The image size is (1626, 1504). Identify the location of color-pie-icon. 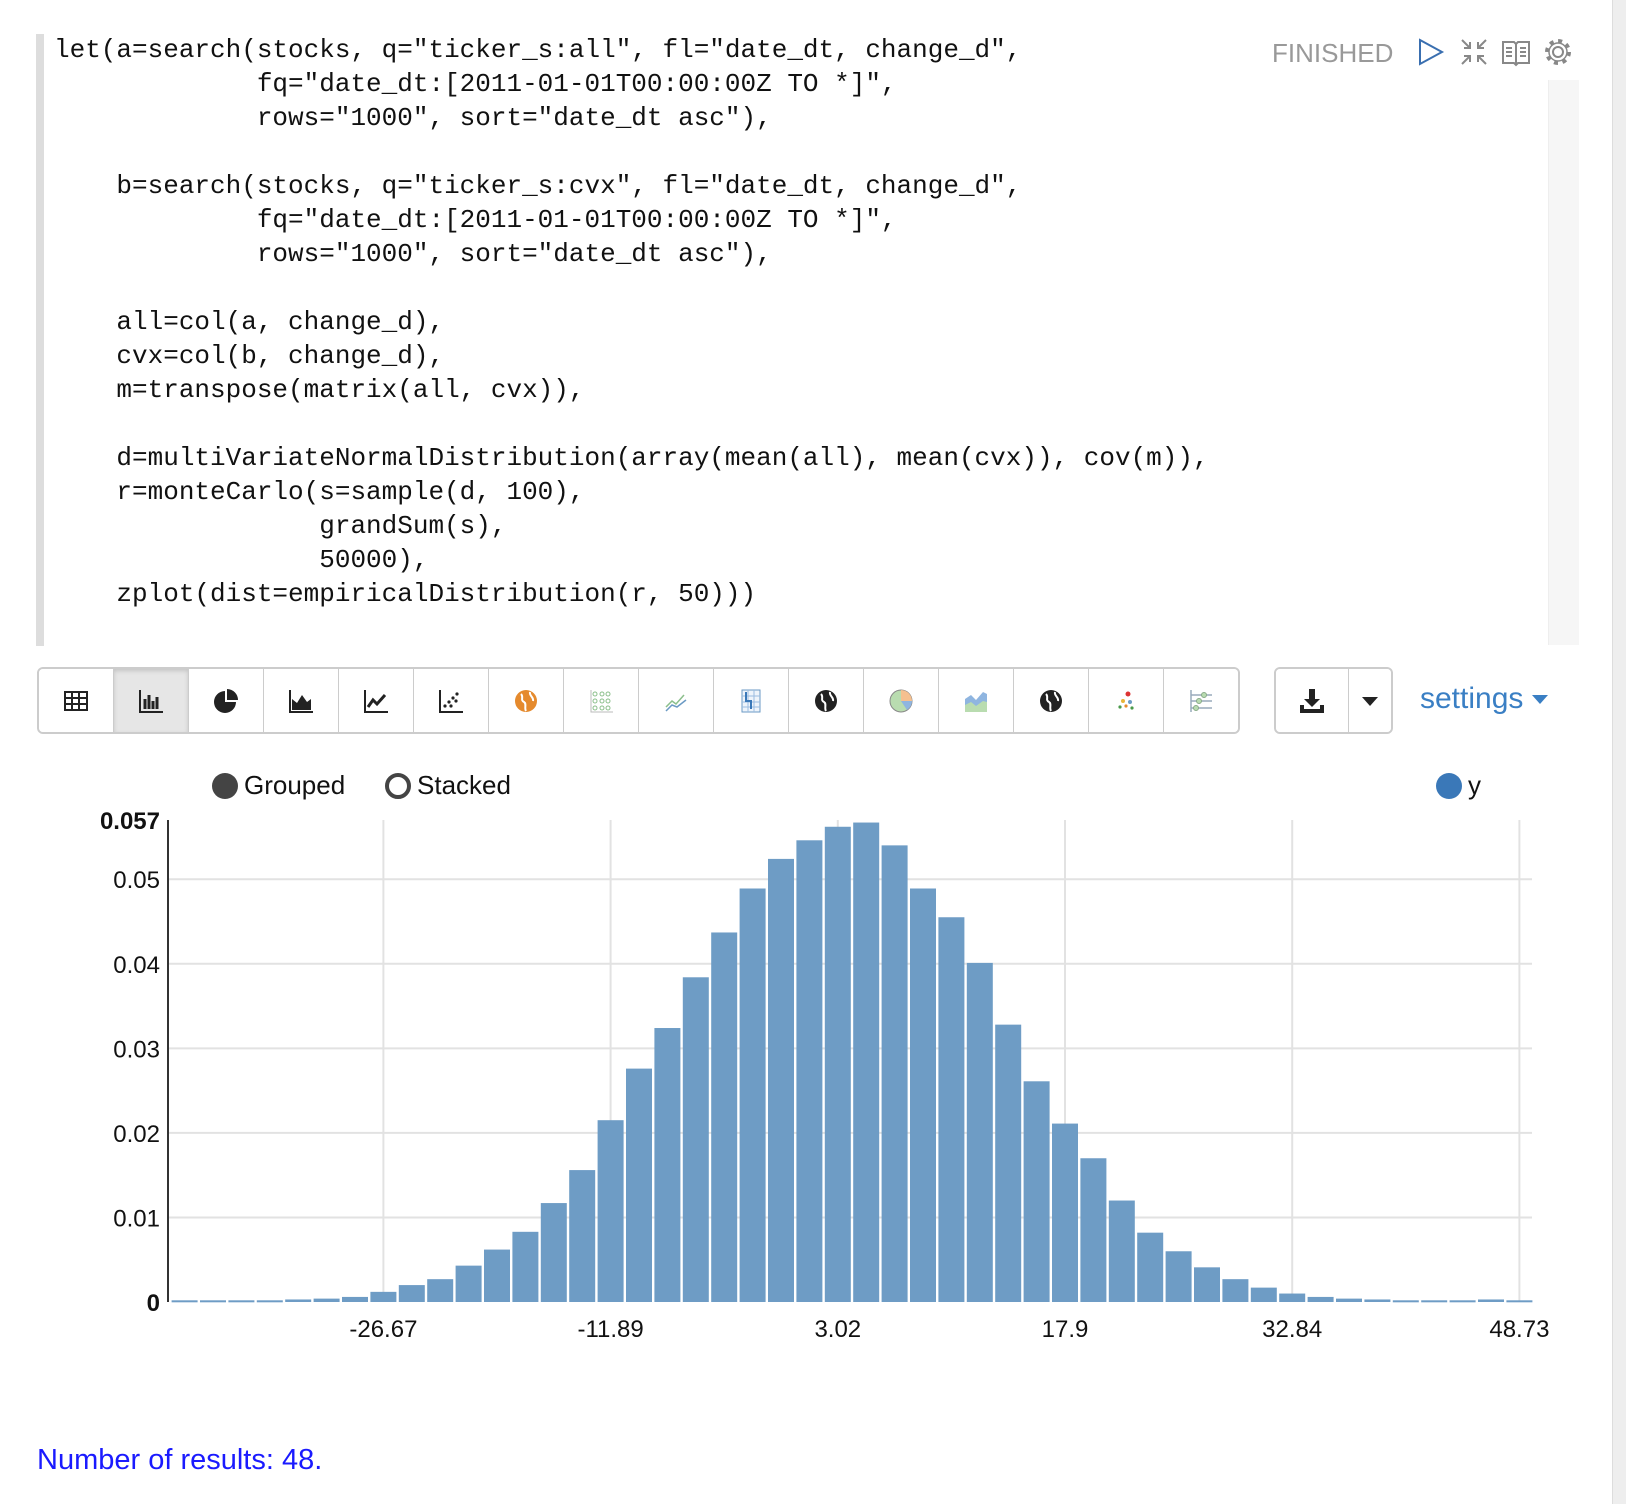
(901, 700).